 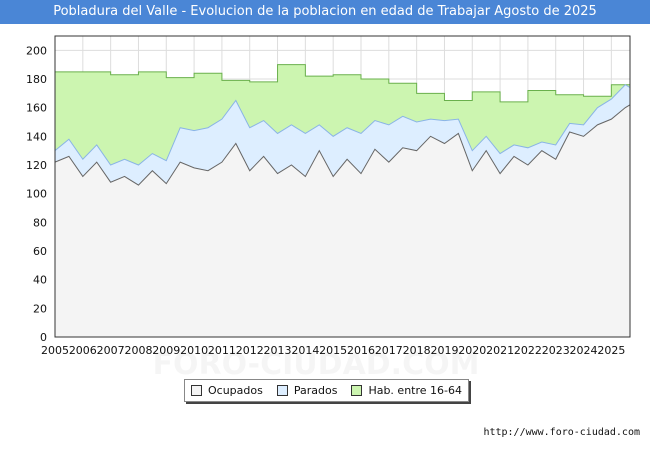 What do you see at coordinates (361, 350) in the screenshot?
I see `x-tick-label: 2016` at bounding box center [361, 350].